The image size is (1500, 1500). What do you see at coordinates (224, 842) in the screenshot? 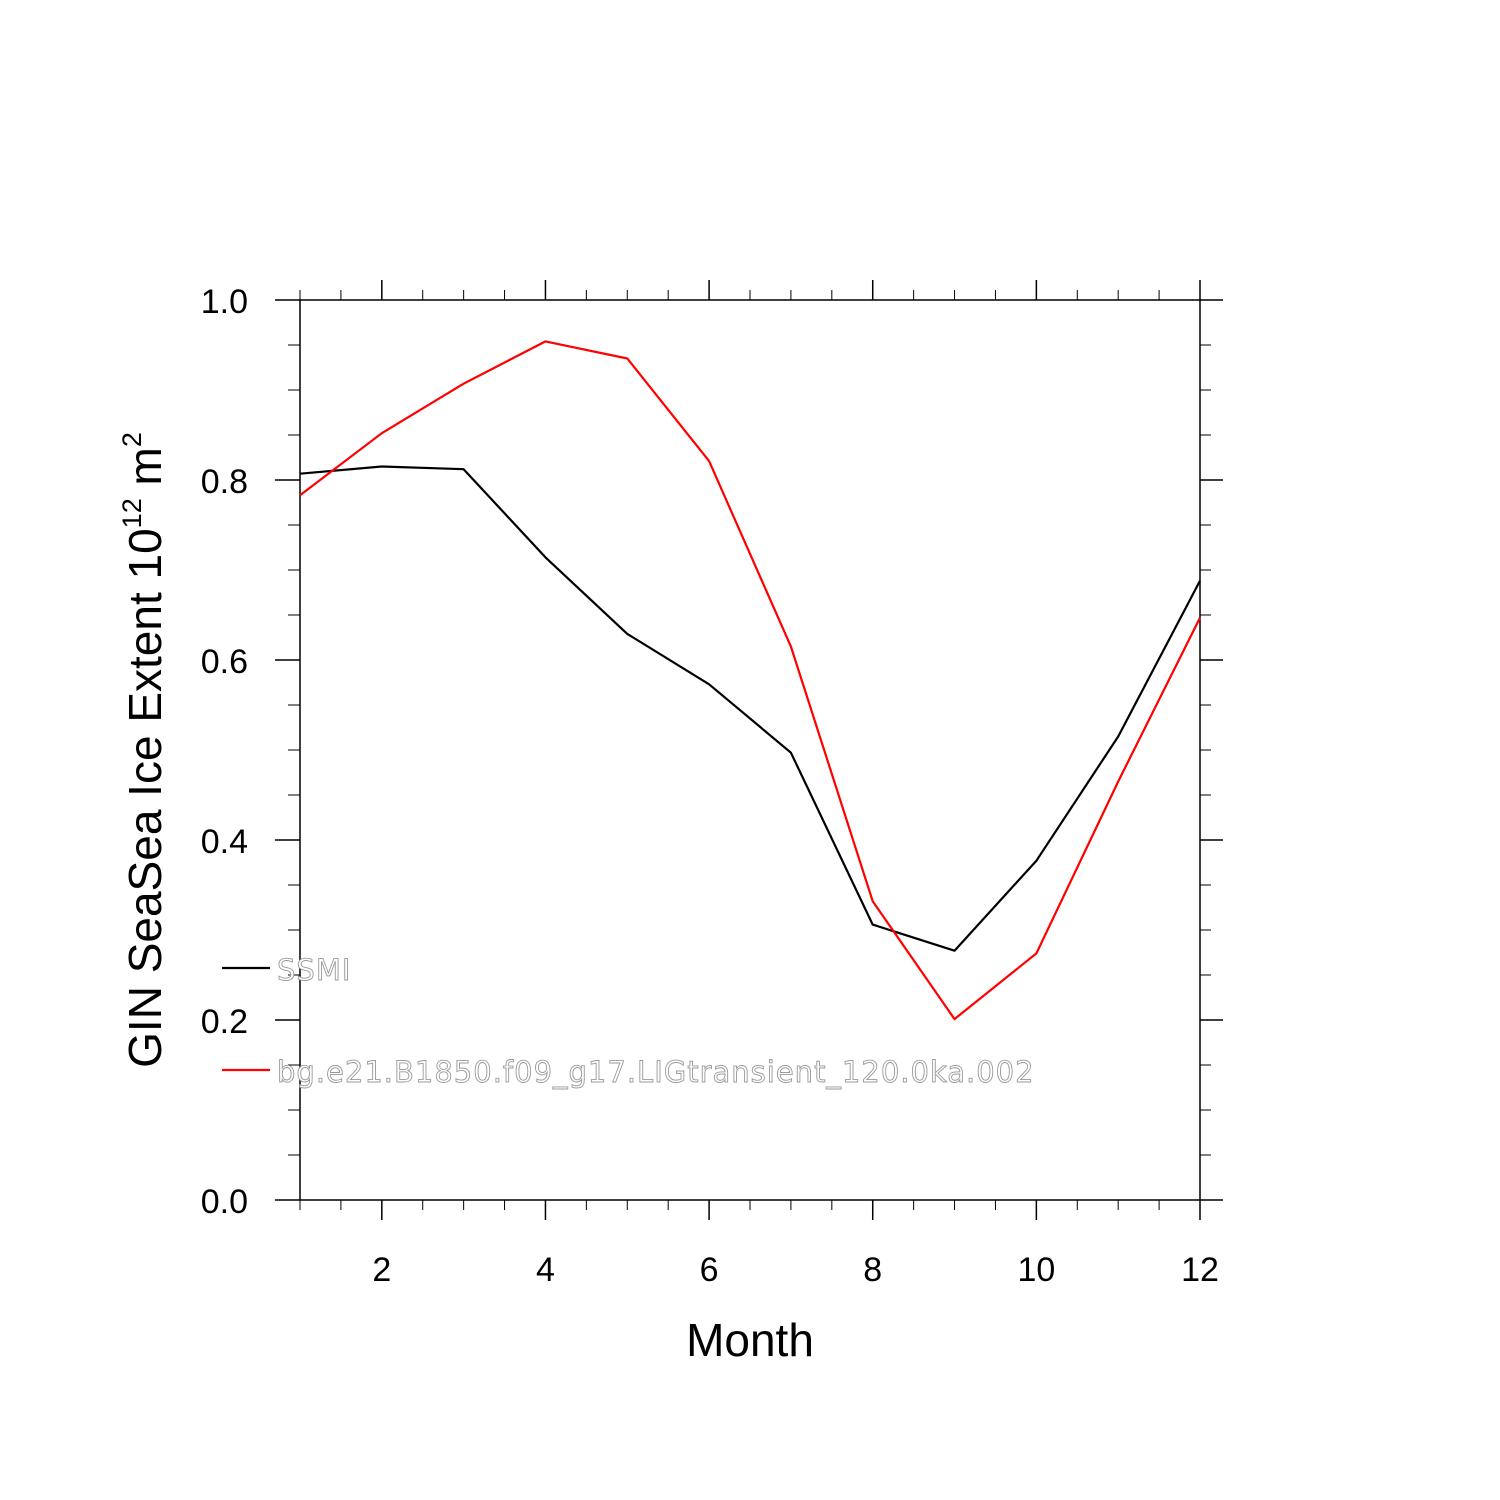
I see `y-tick-label: 0.4` at bounding box center [224, 842].